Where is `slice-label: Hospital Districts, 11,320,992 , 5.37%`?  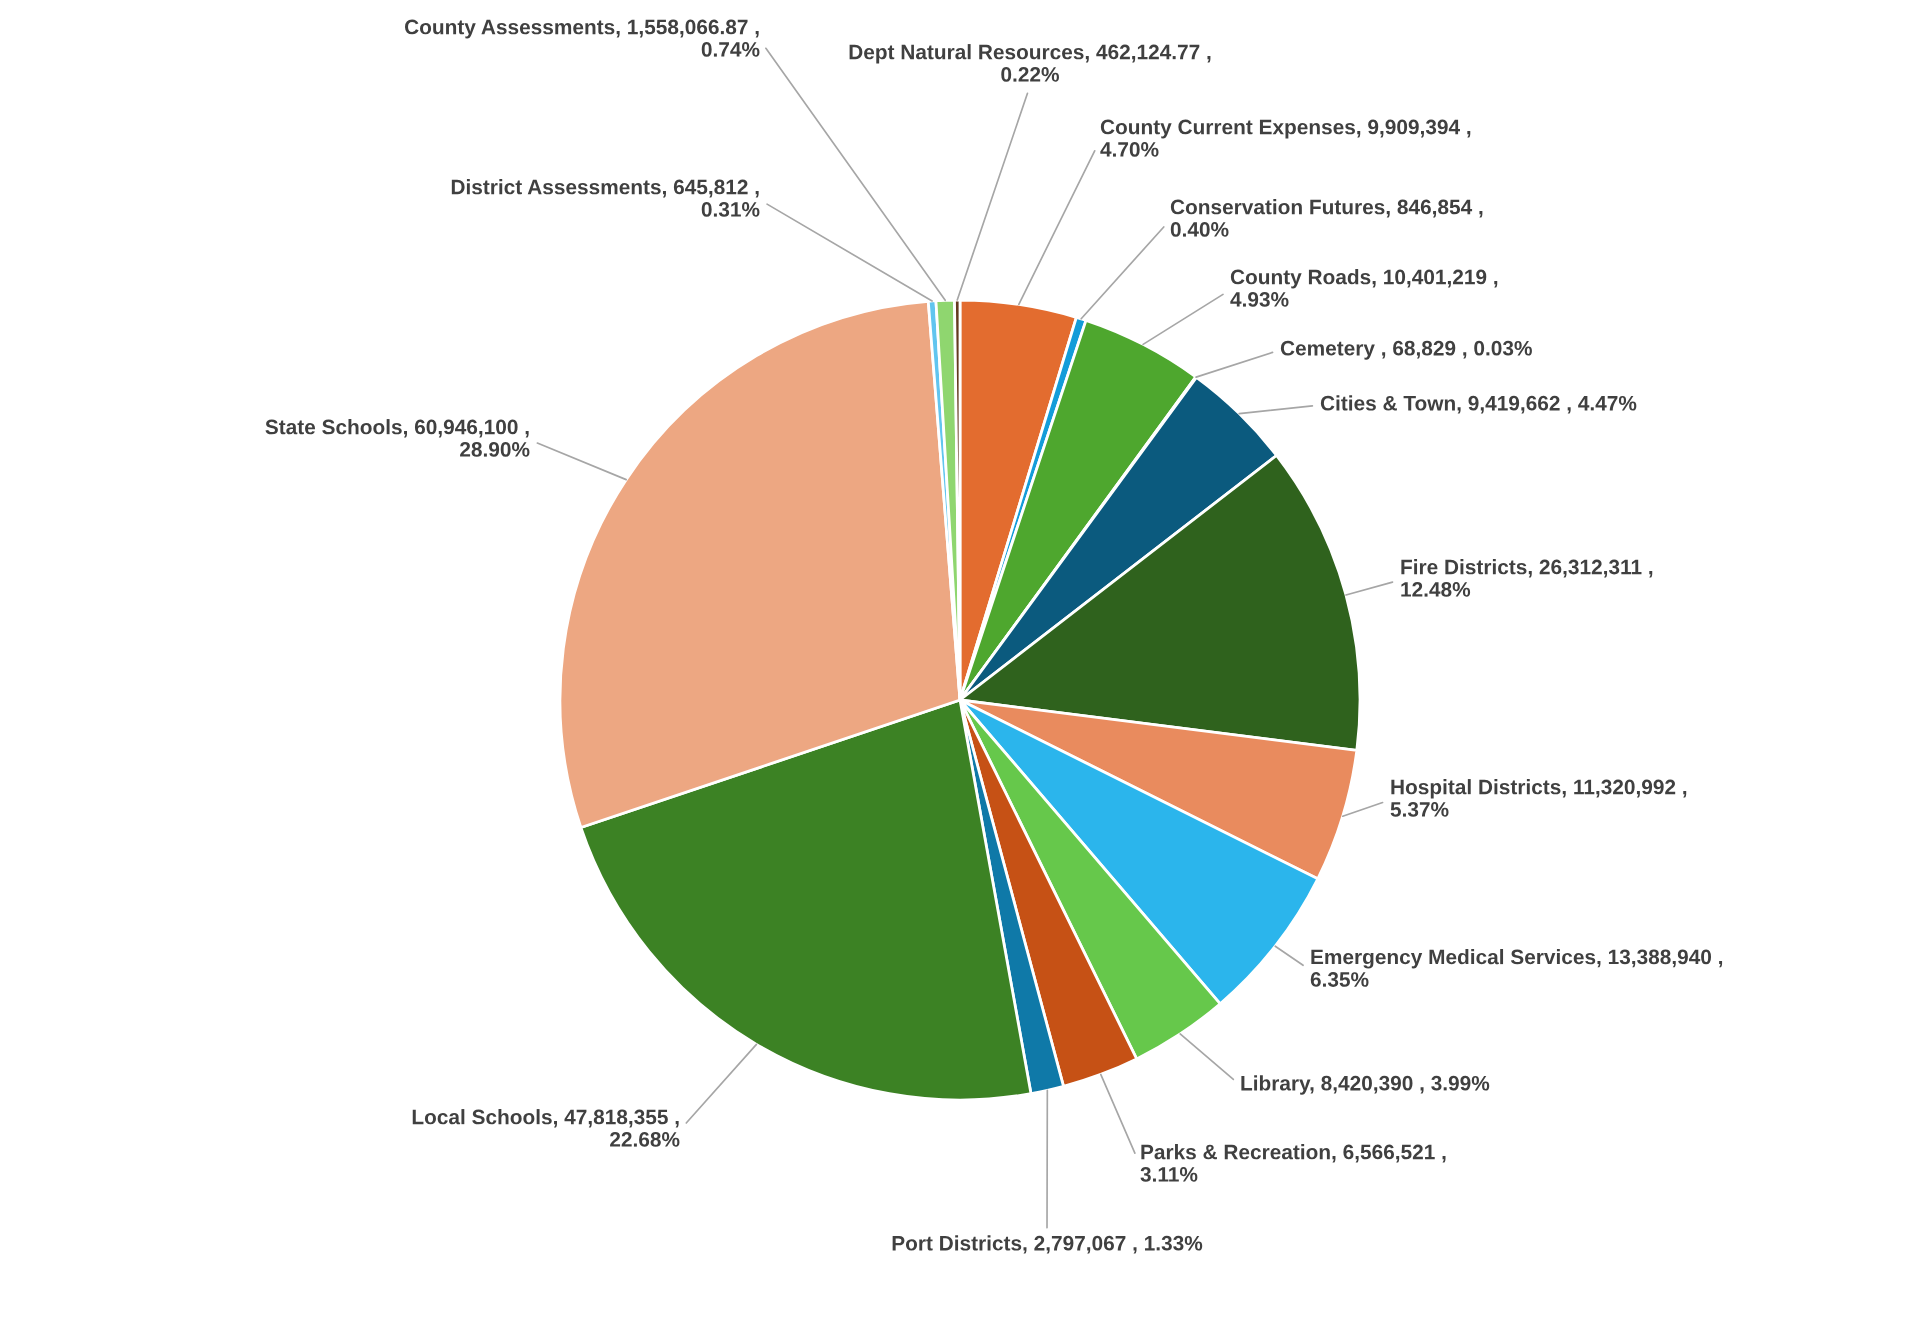
slice-label: Hospital Districts, 11,320,992 , 5.37% is located at coordinates (1538, 798).